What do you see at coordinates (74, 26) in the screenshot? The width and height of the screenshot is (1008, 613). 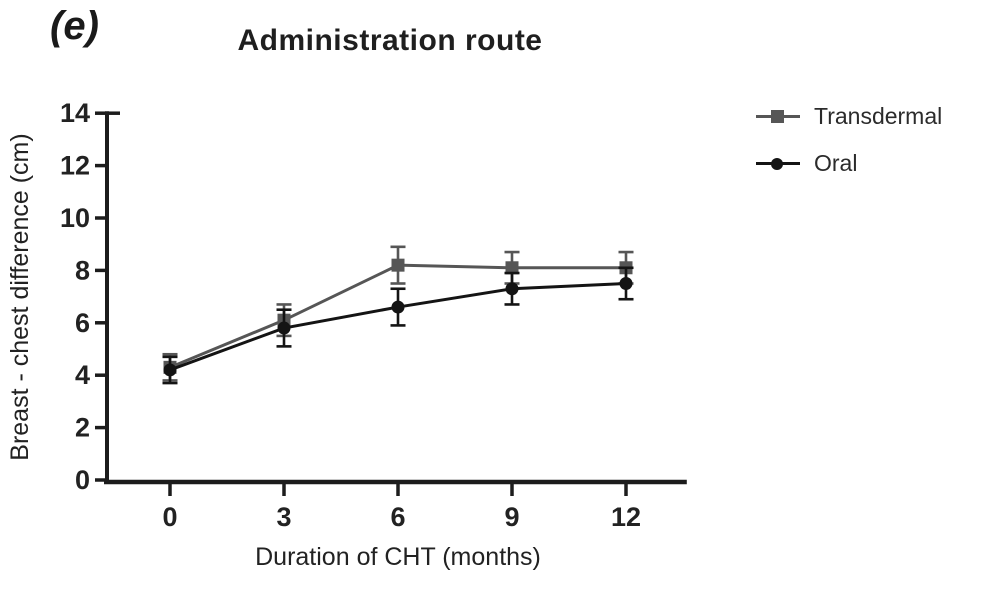 I see `panel-label: (e)` at bounding box center [74, 26].